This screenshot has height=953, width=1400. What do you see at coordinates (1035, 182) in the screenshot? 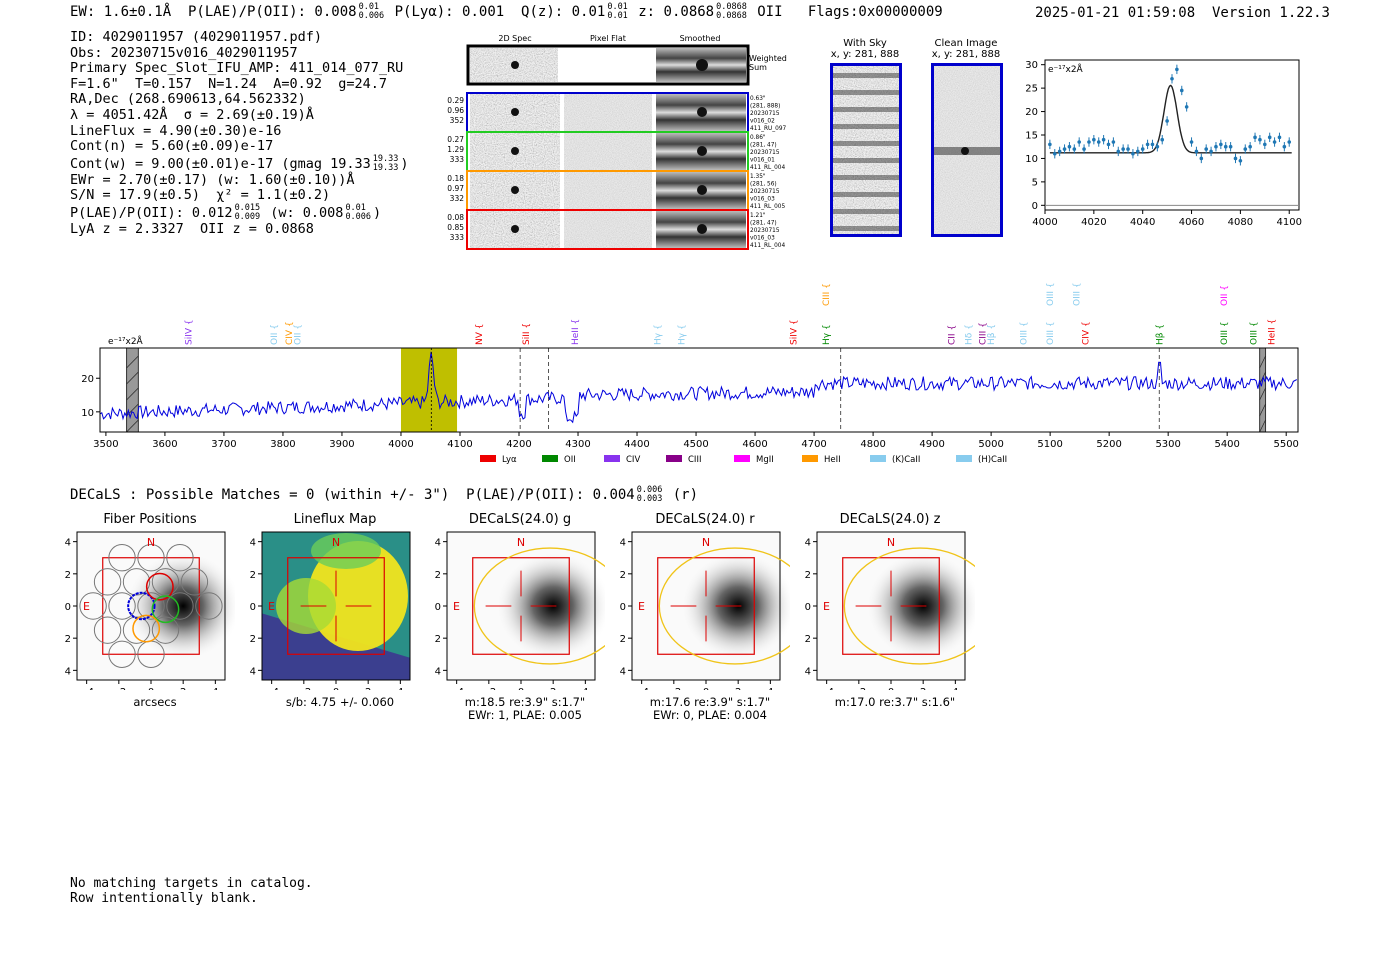
I see `zoom-y-tick-label: 5` at bounding box center [1035, 182].